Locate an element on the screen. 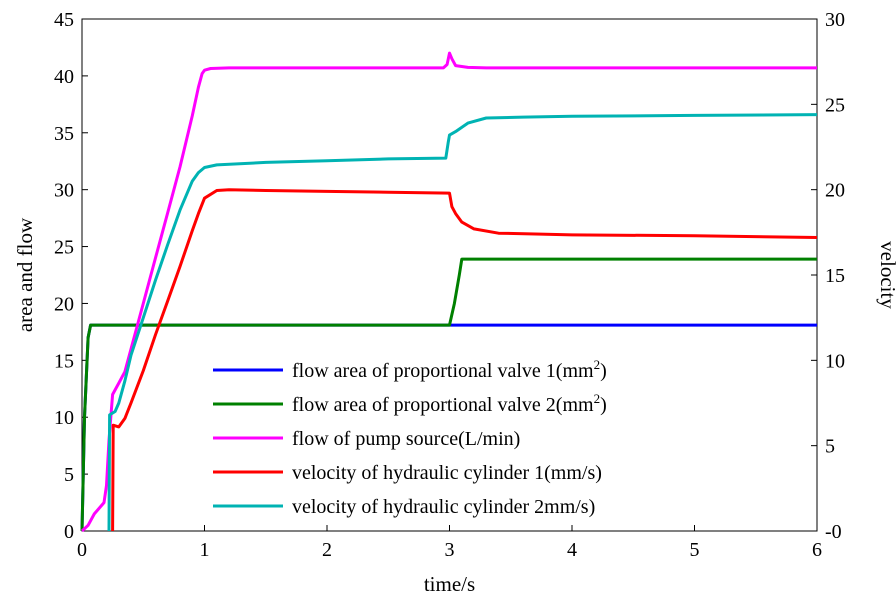 The height and width of the screenshot is (598, 896). right-tick-label: 5 is located at coordinates (830, 447).